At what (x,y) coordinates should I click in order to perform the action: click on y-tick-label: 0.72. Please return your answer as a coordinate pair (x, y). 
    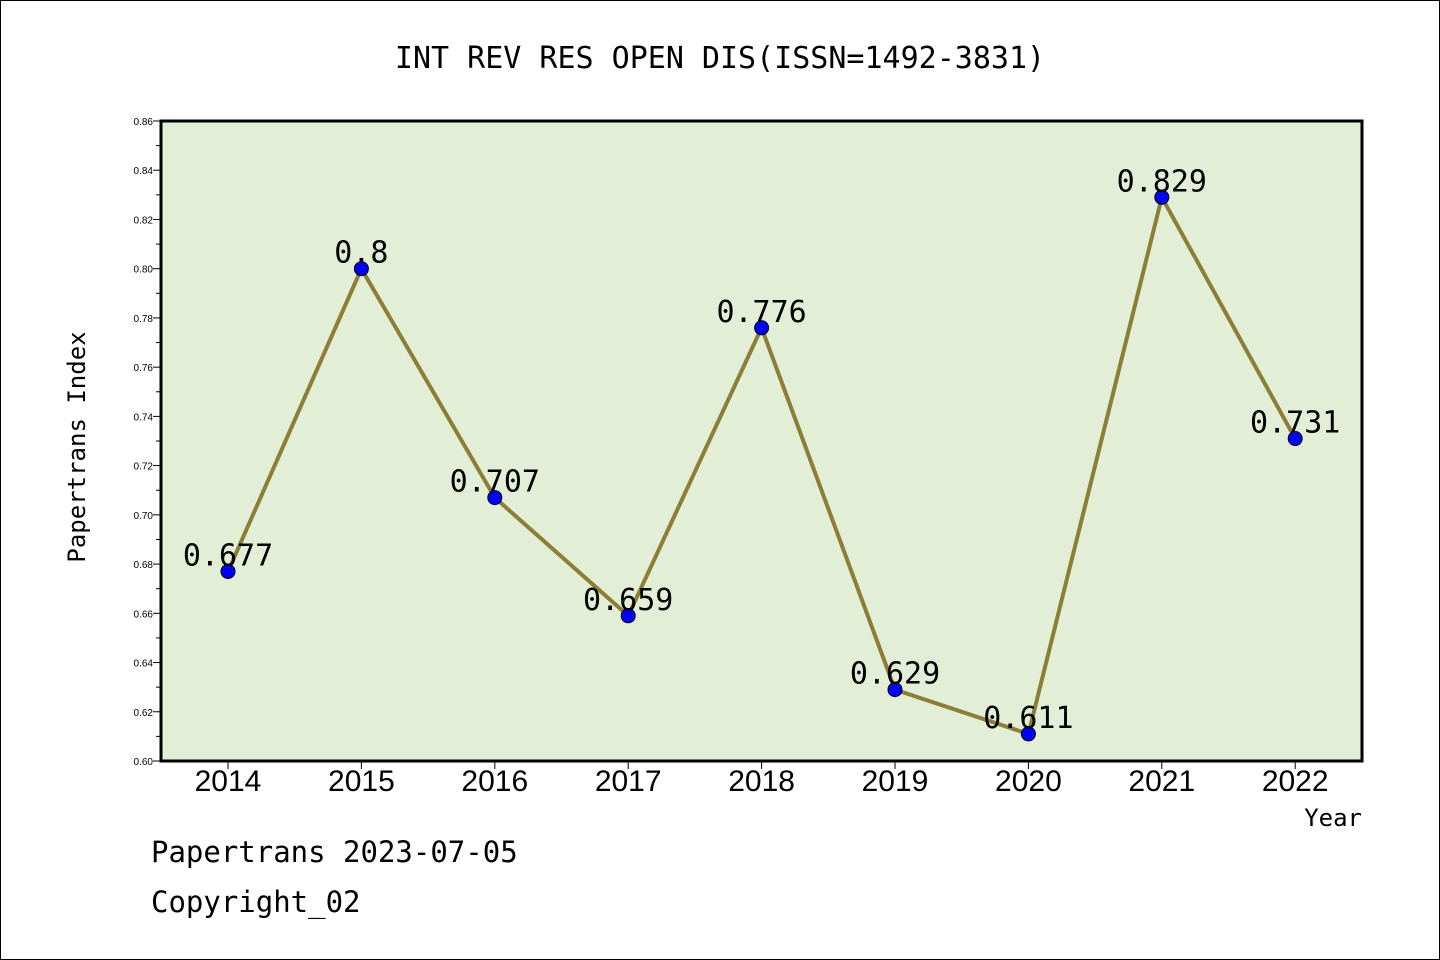
    Looking at the image, I should click on (144, 467).